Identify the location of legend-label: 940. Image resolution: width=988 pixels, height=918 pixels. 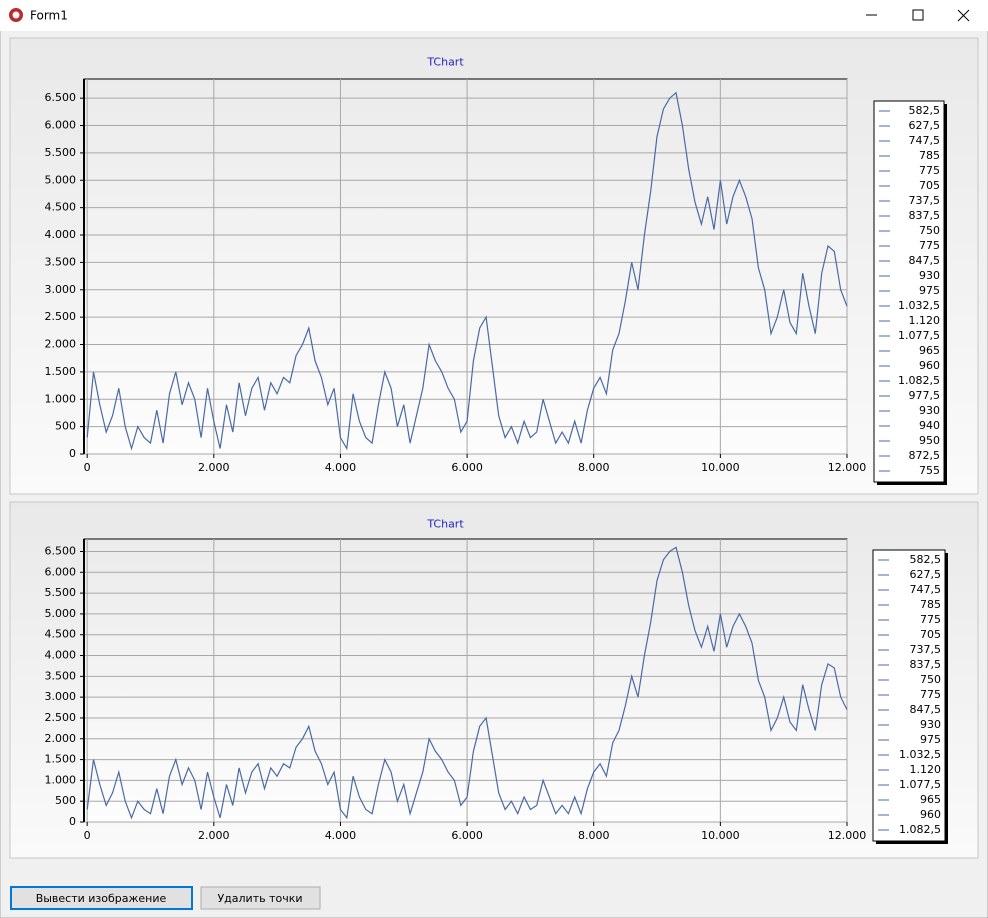
(929, 425).